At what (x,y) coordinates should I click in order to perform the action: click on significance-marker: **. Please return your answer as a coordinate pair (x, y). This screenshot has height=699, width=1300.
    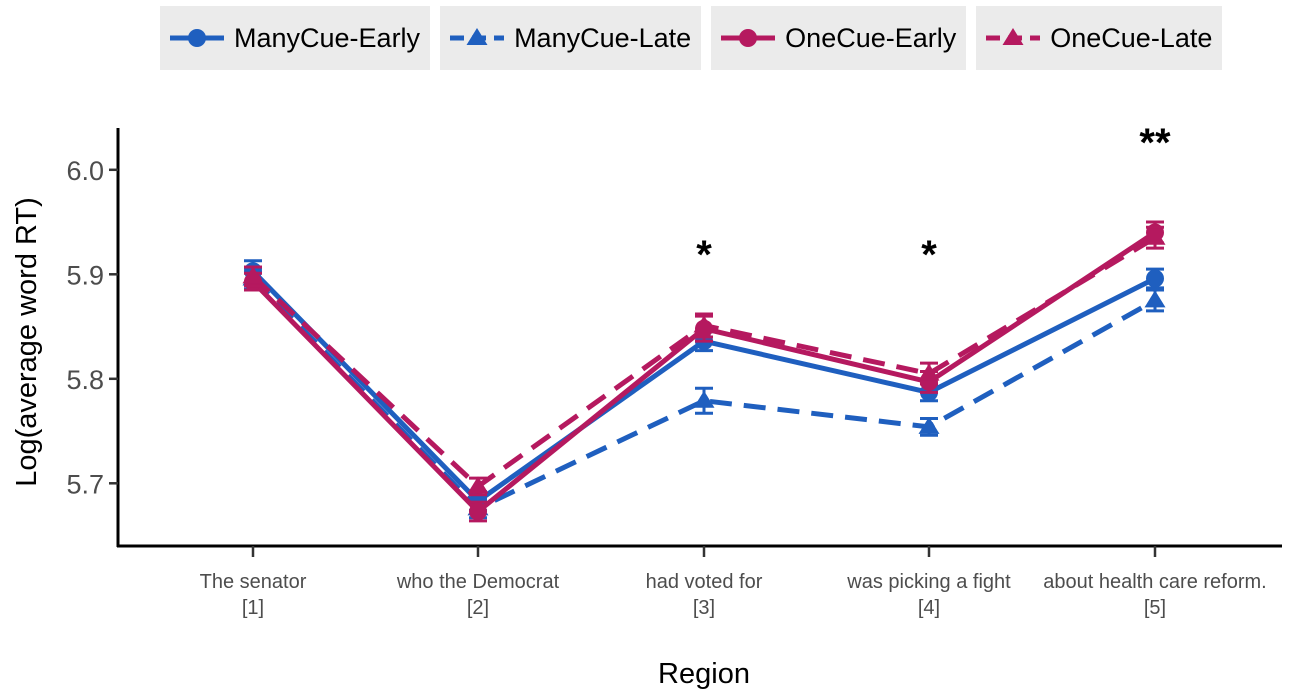
    Looking at the image, I should click on (1155, 143).